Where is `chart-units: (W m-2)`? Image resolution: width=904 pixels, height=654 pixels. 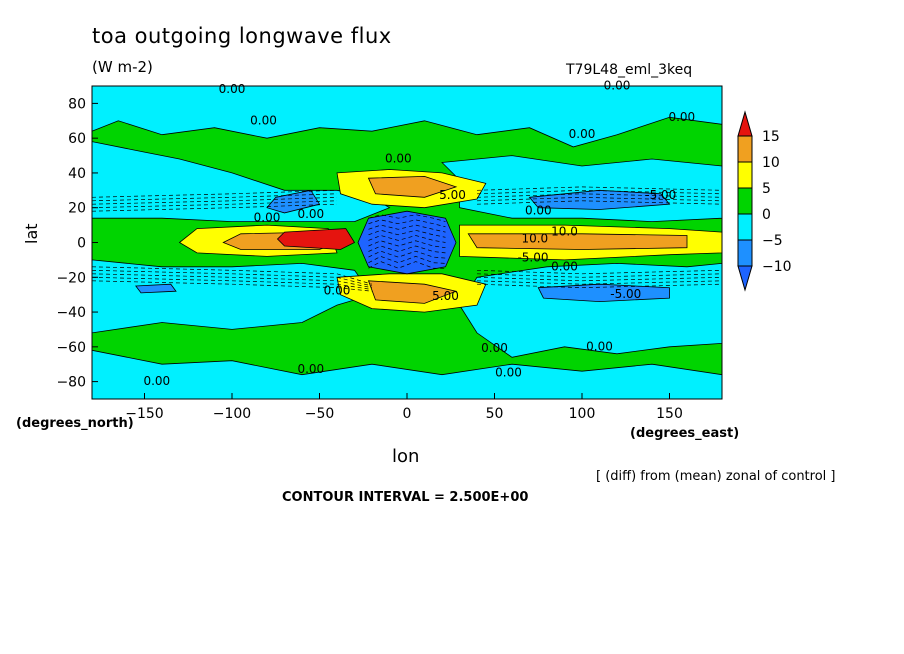 chart-units: (W m-2) is located at coordinates (122, 67).